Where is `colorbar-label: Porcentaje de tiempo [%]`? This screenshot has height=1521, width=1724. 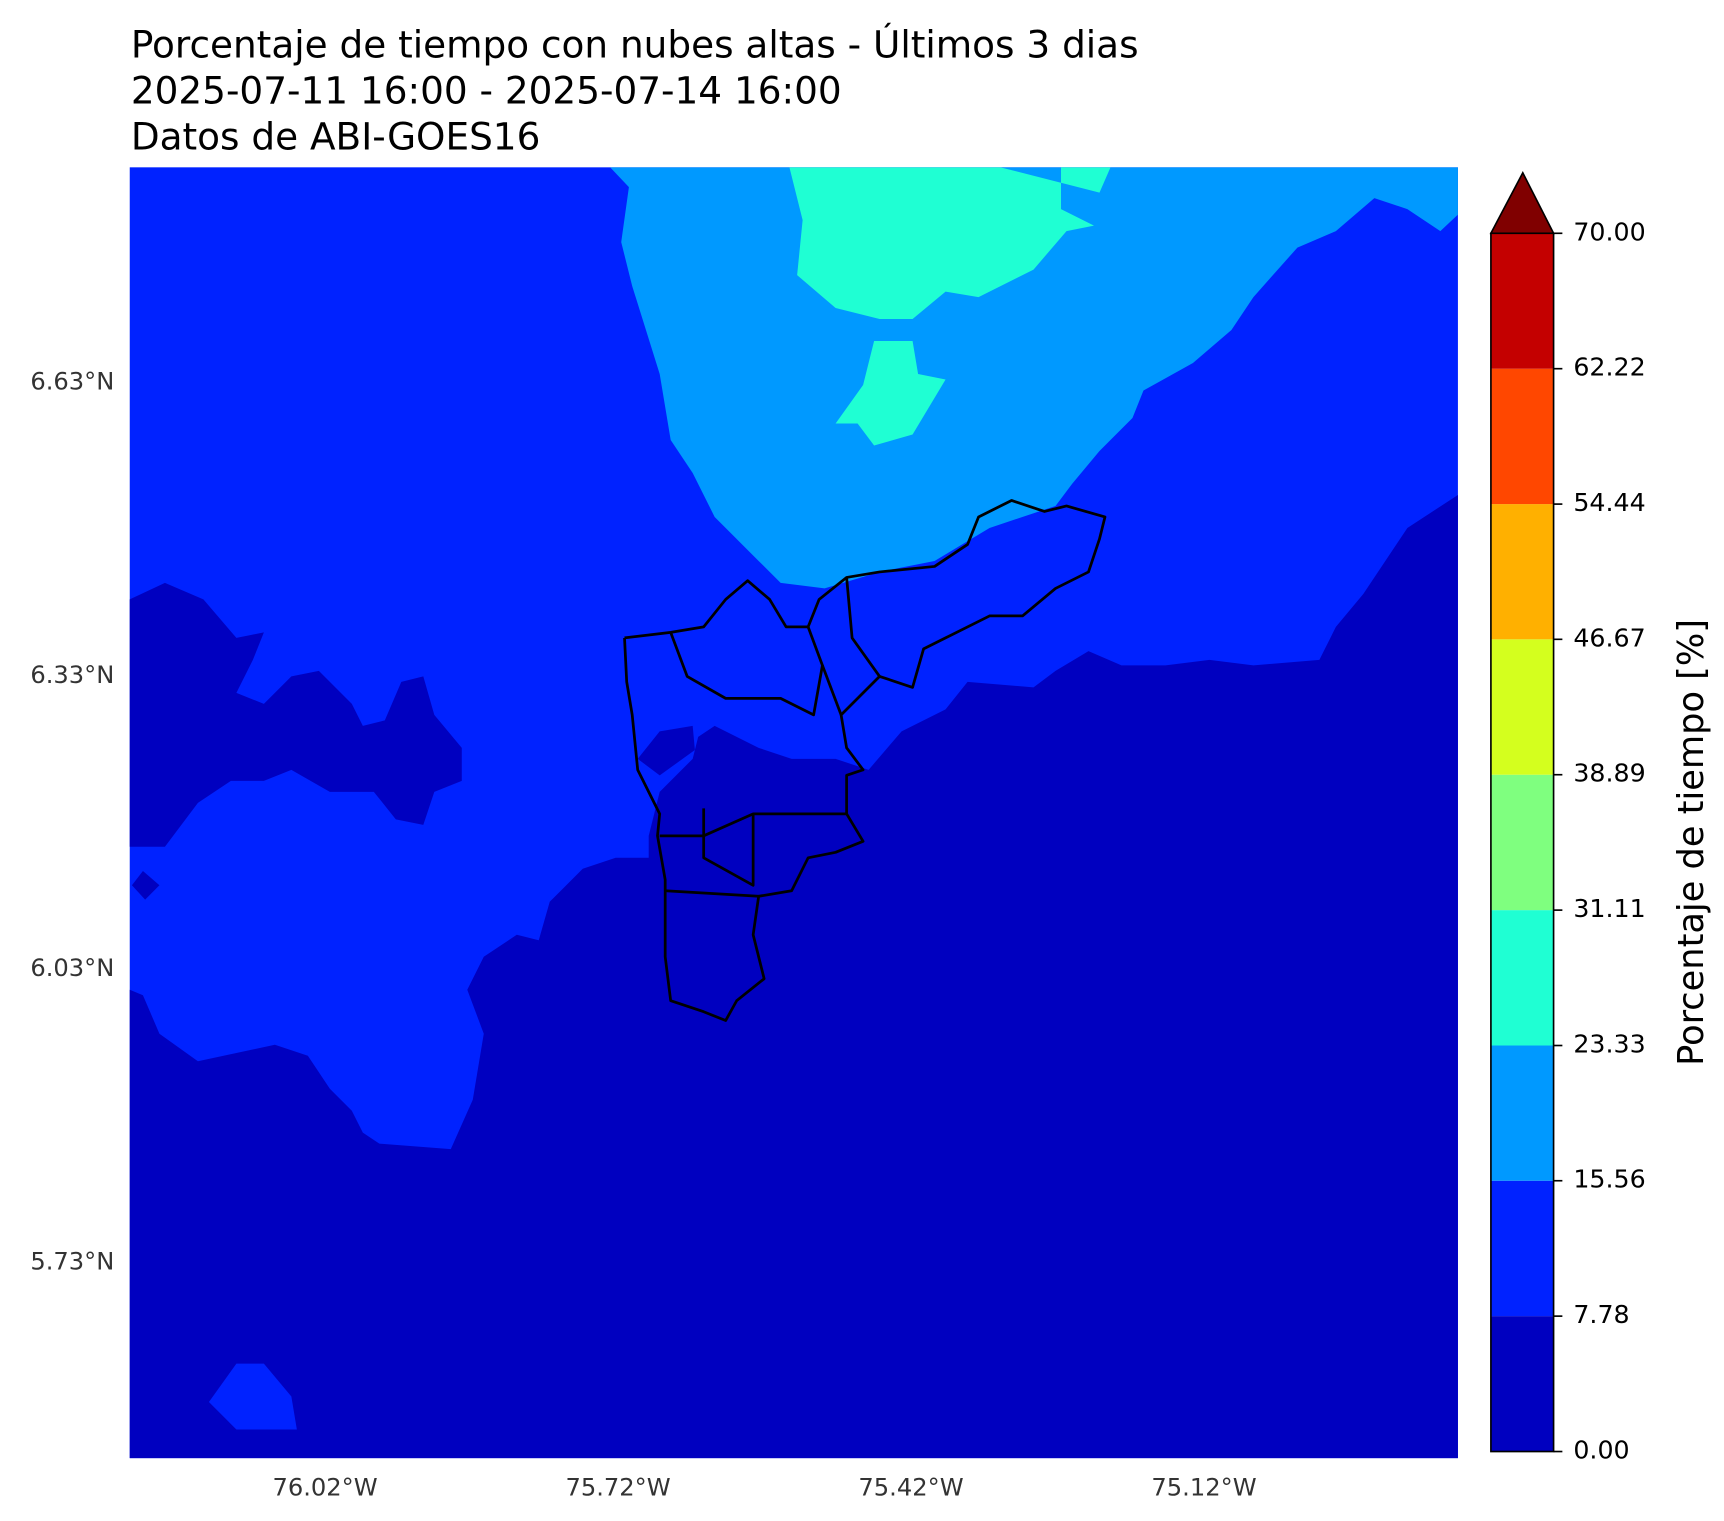
colorbar-label: Porcentaje de tiempo [%] is located at coordinates (1691, 842).